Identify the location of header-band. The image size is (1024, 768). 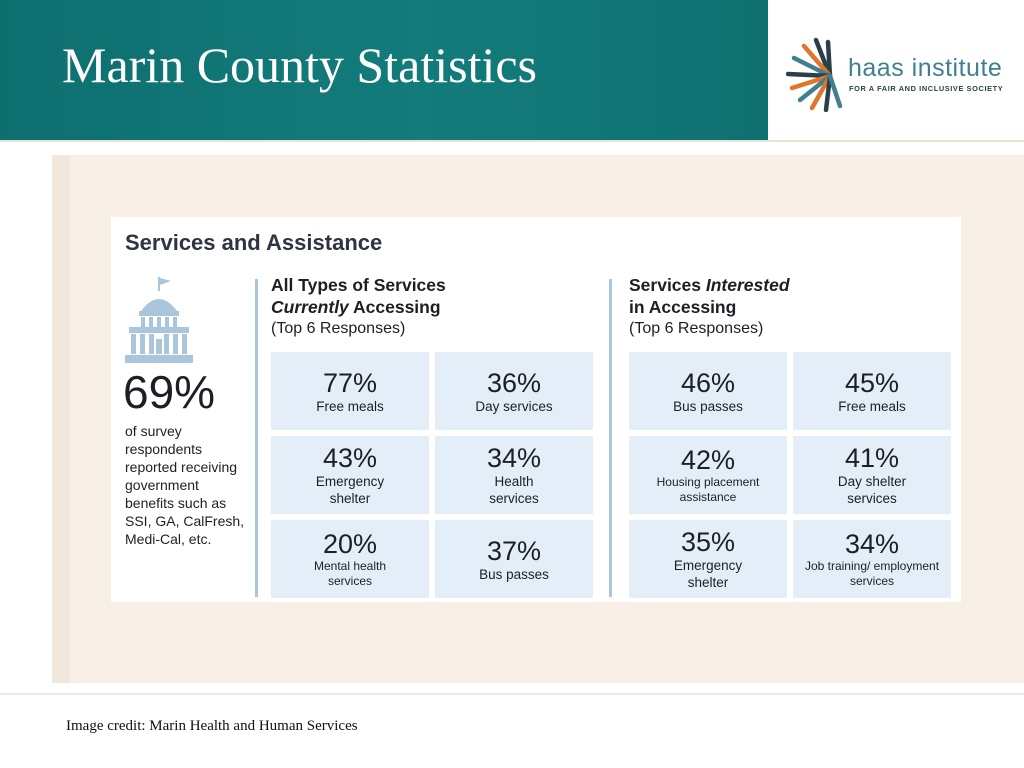
(384, 70).